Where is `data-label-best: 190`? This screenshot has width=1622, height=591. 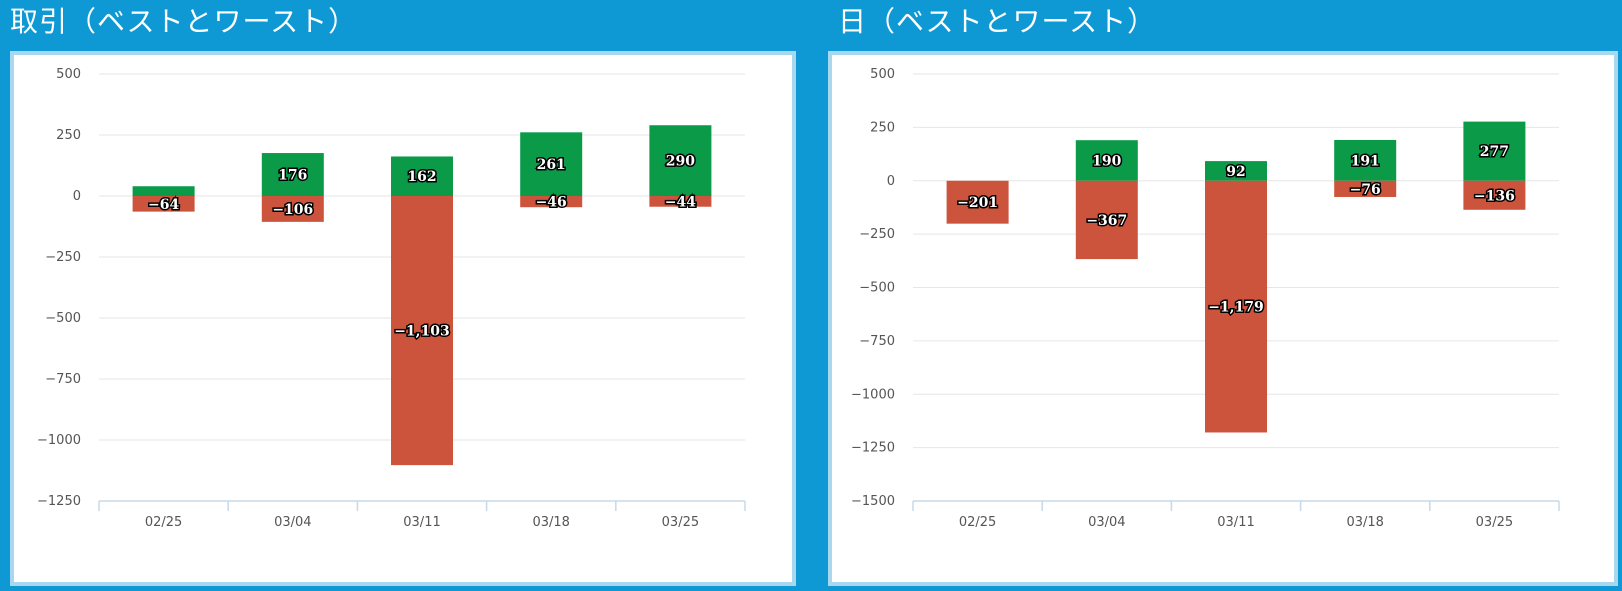 data-label-best: 190 is located at coordinates (1106, 161).